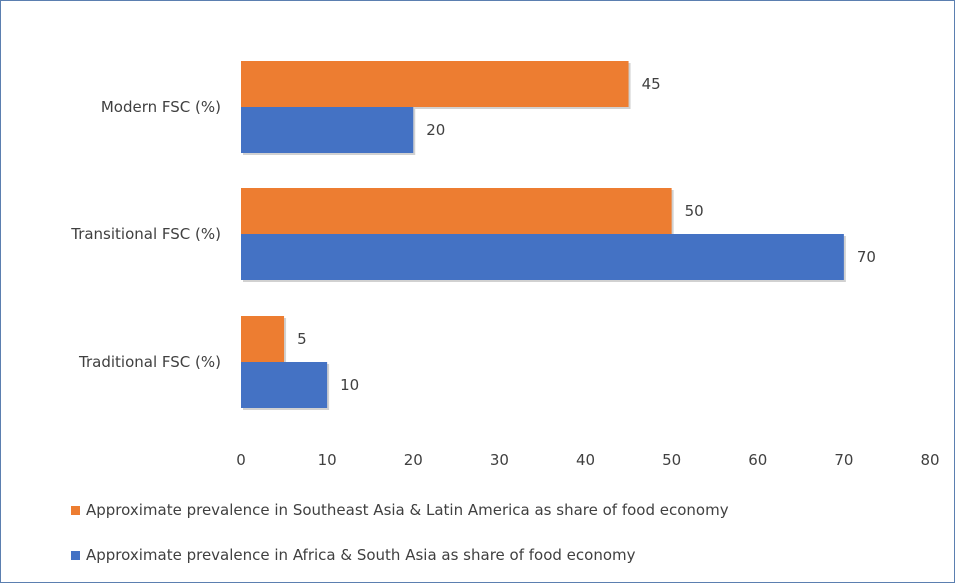  I want to click on data-label: 10, so click(349, 385).